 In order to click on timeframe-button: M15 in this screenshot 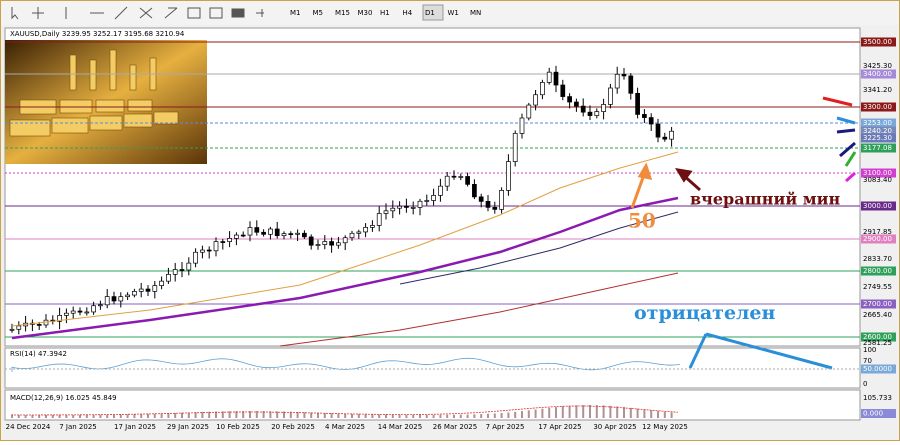, I will do `click(342, 13)`.